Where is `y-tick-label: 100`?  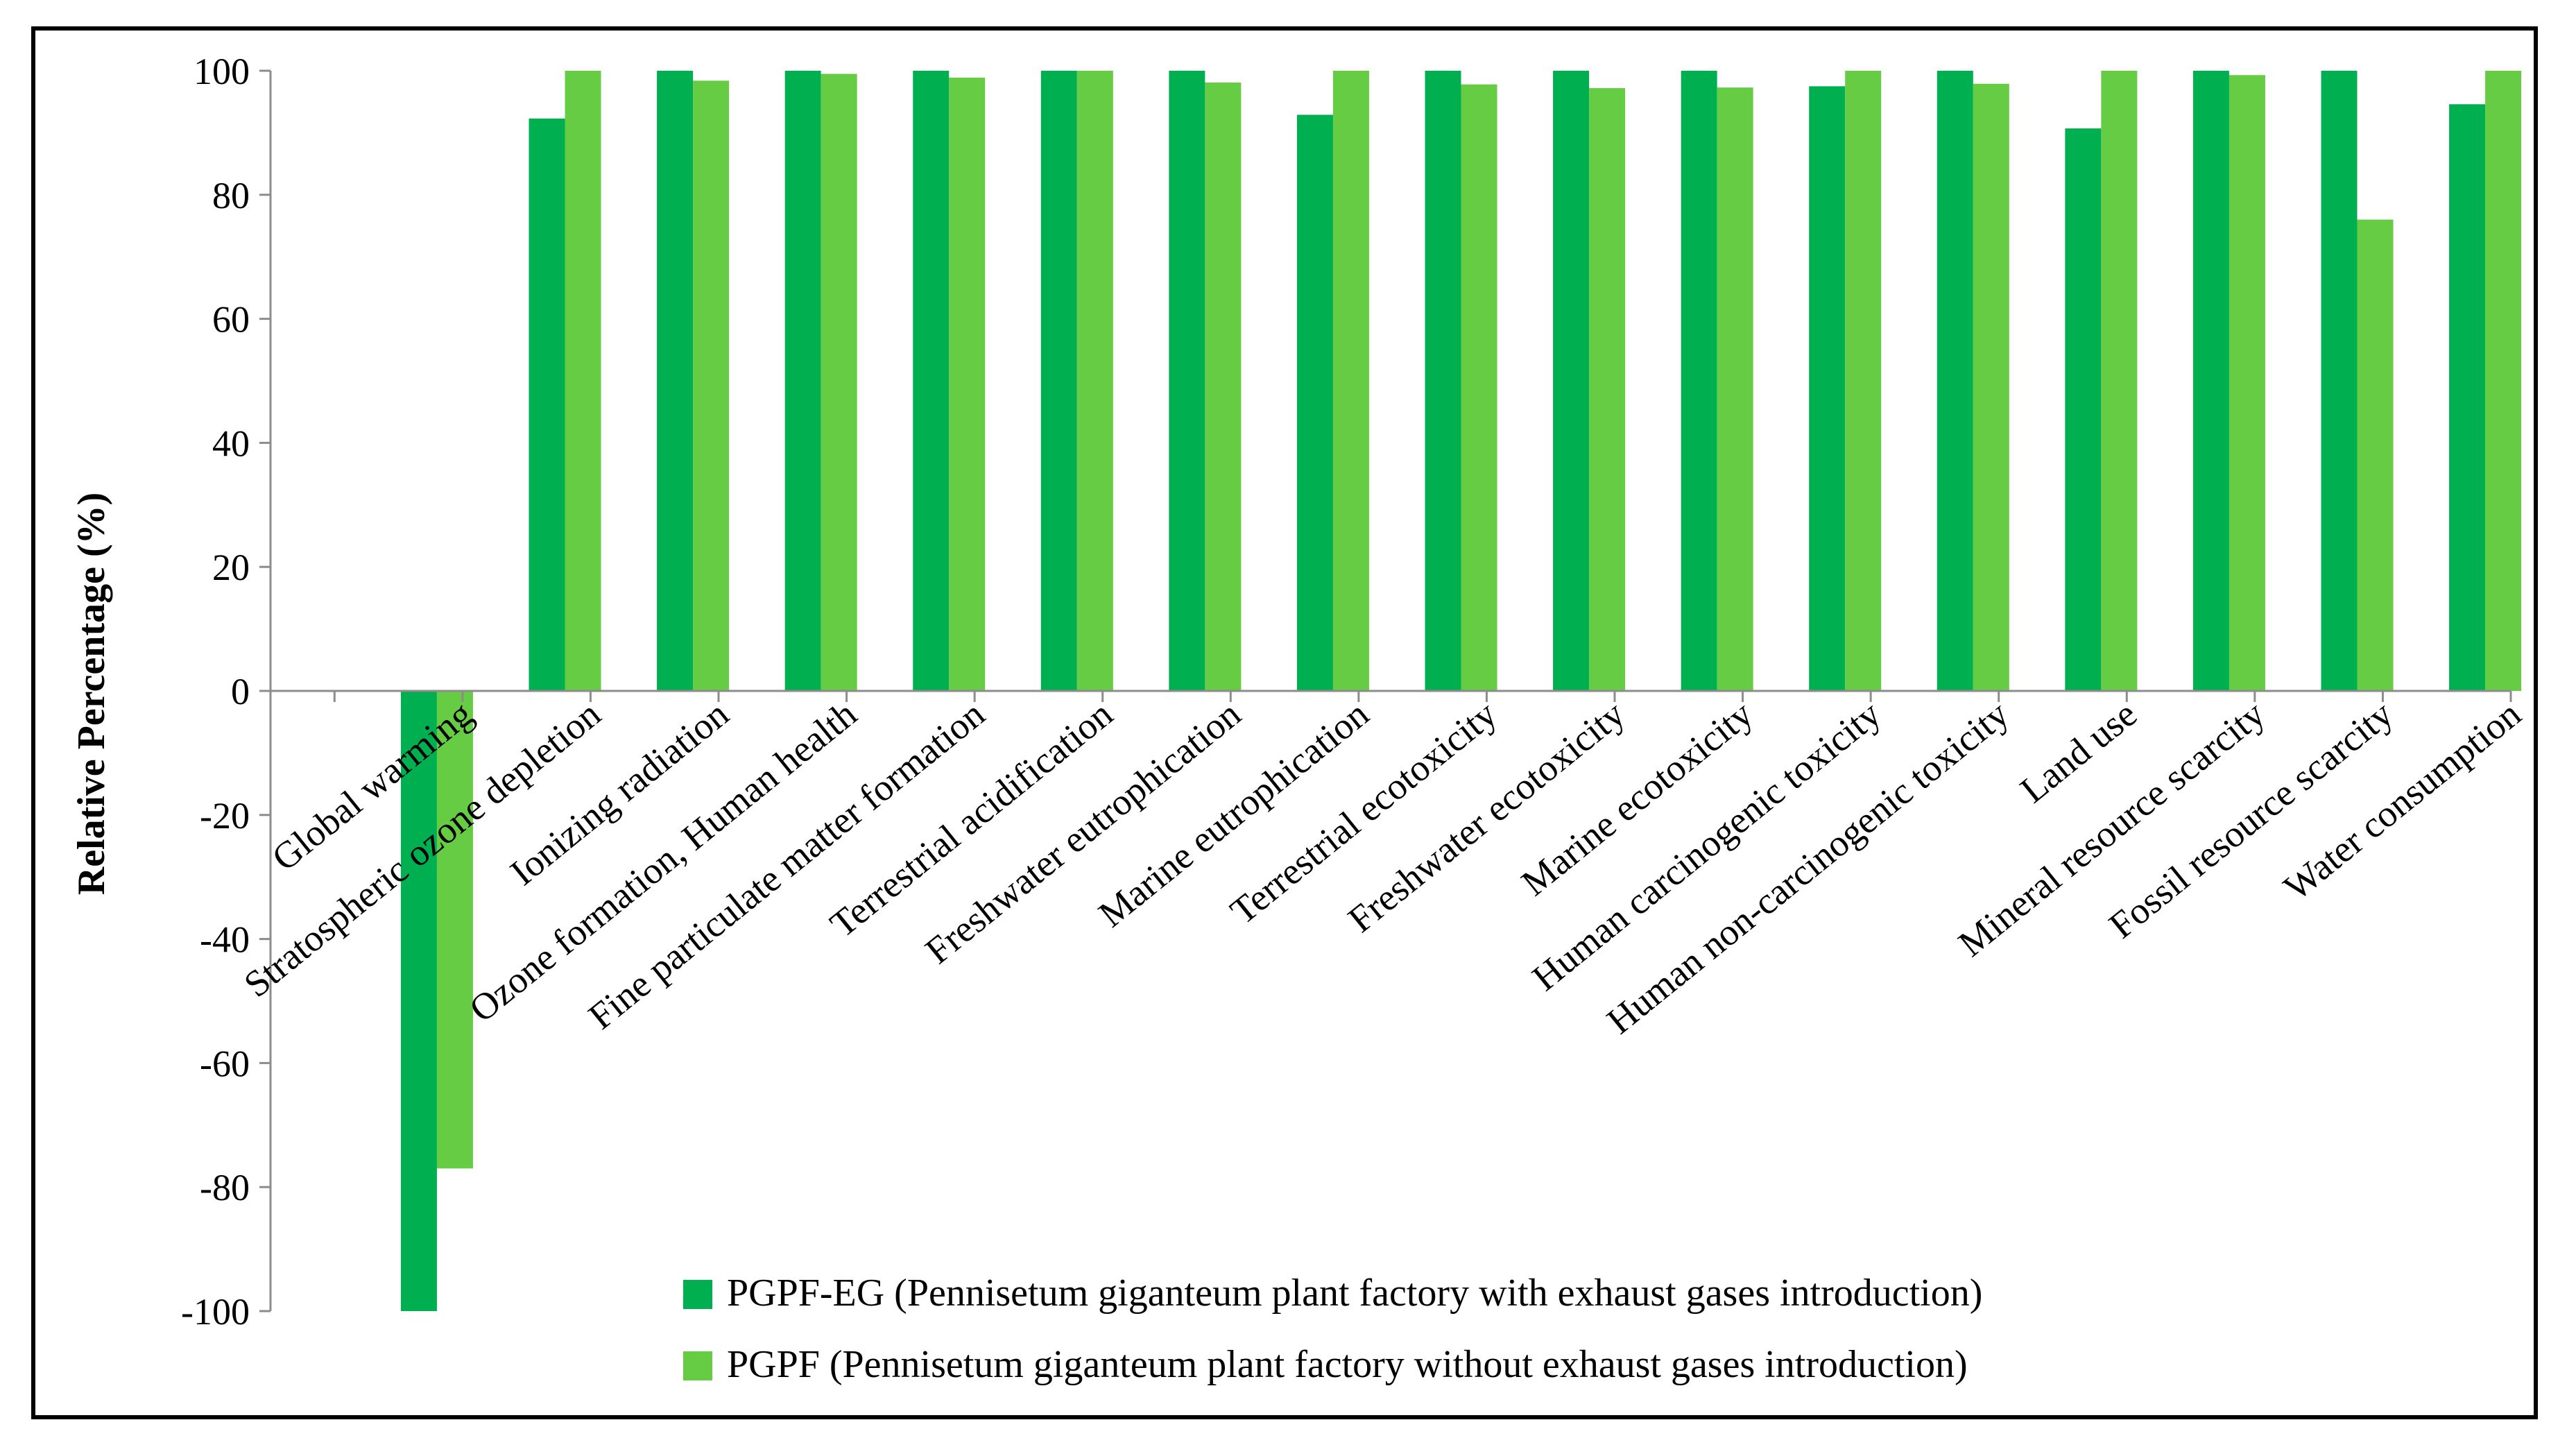
y-tick-label: 100 is located at coordinates (222, 71).